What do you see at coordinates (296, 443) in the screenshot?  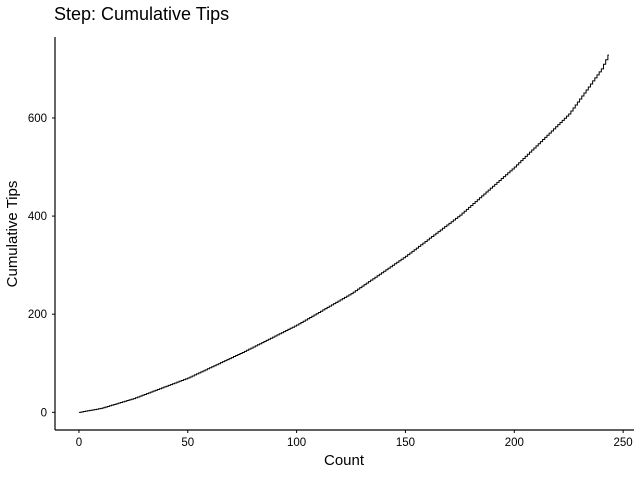 I see `x-tick-label: 100` at bounding box center [296, 443].